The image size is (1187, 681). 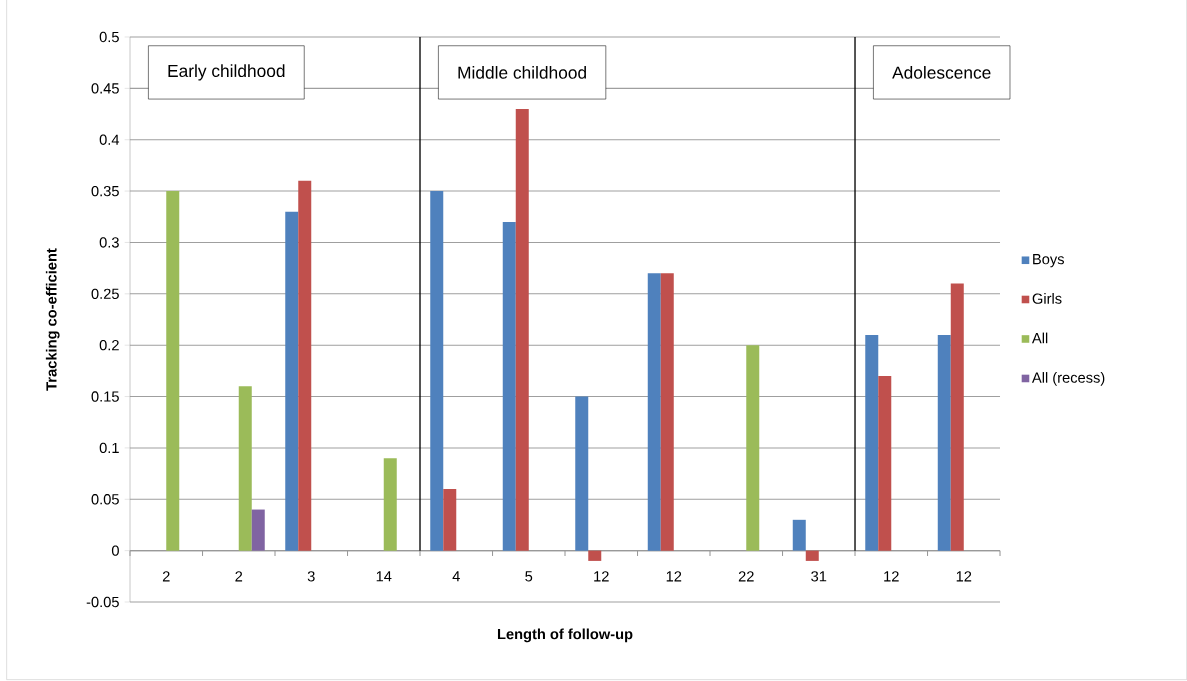 What do you see at coordinates (819, 576) in the screenshot?
I see `x-tick-label: 31` at bounding box center [819, 576].